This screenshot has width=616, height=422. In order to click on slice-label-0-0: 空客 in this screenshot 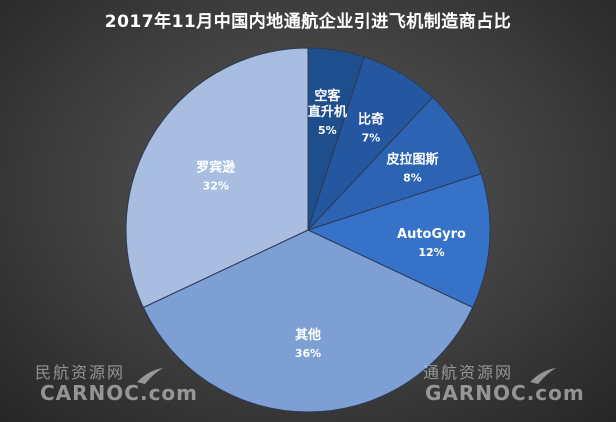, I will do `click(327, 96)`.